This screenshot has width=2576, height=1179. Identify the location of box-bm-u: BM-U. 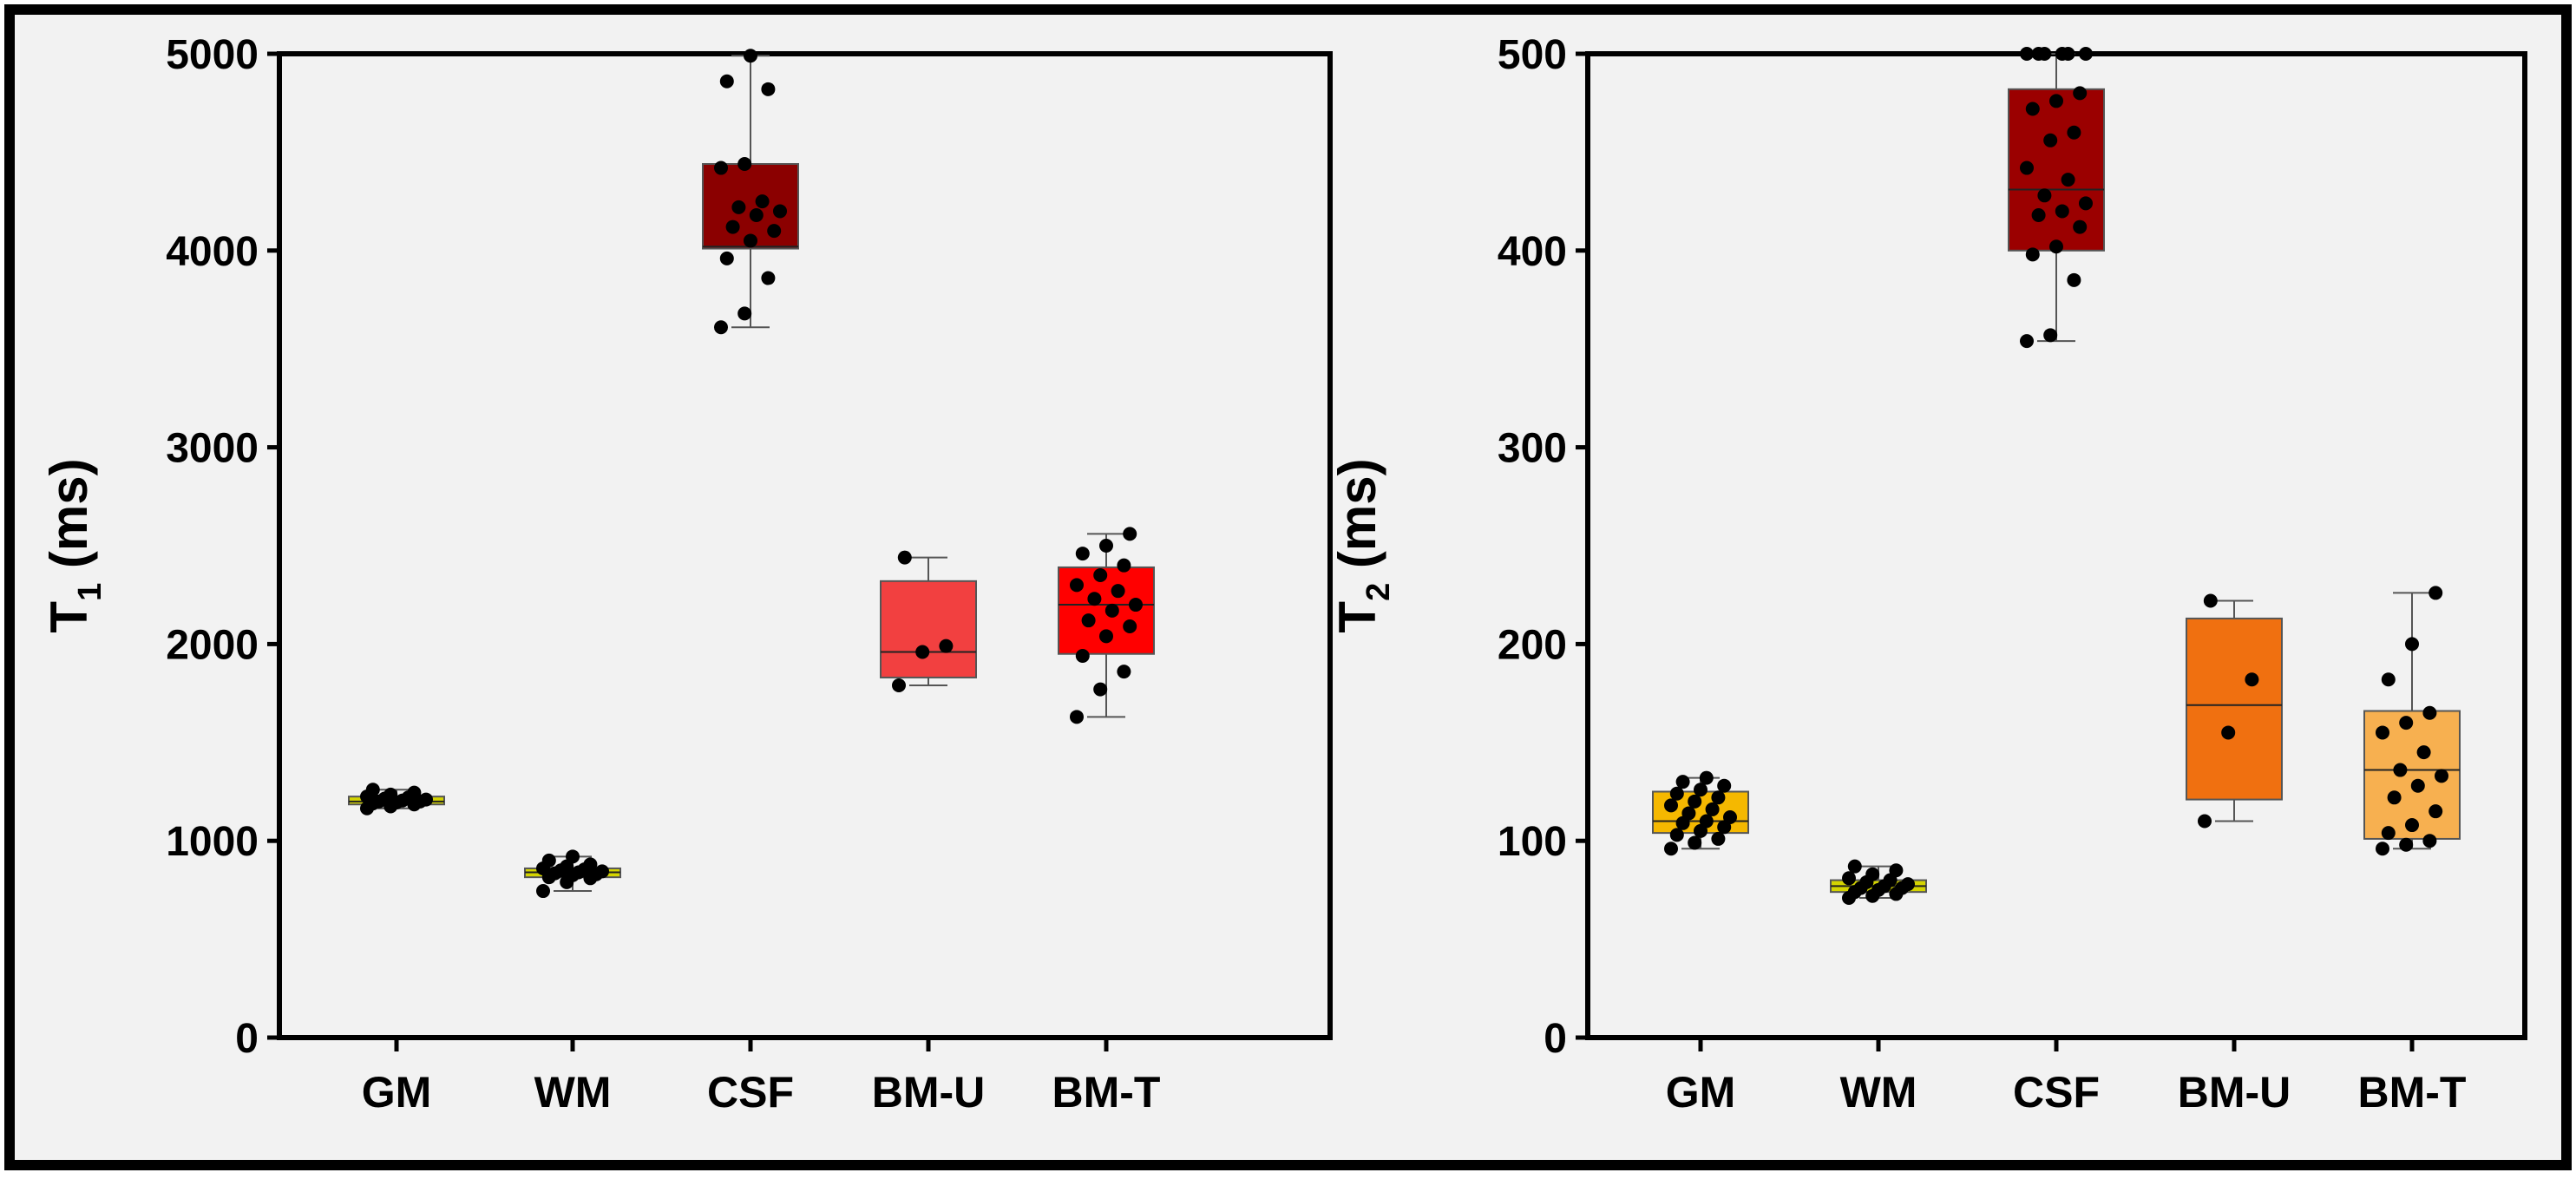
(2234, 855).